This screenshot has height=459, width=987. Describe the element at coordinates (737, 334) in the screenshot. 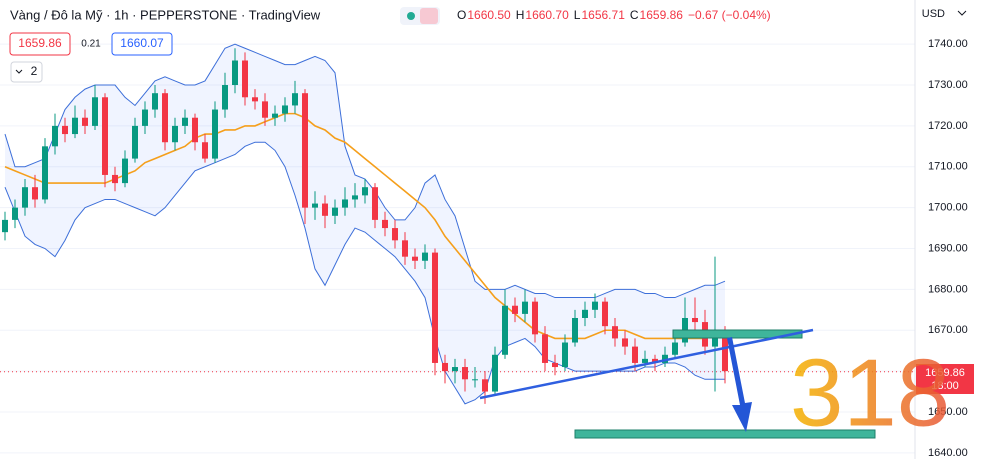

I see `resistance-zone` at that location.